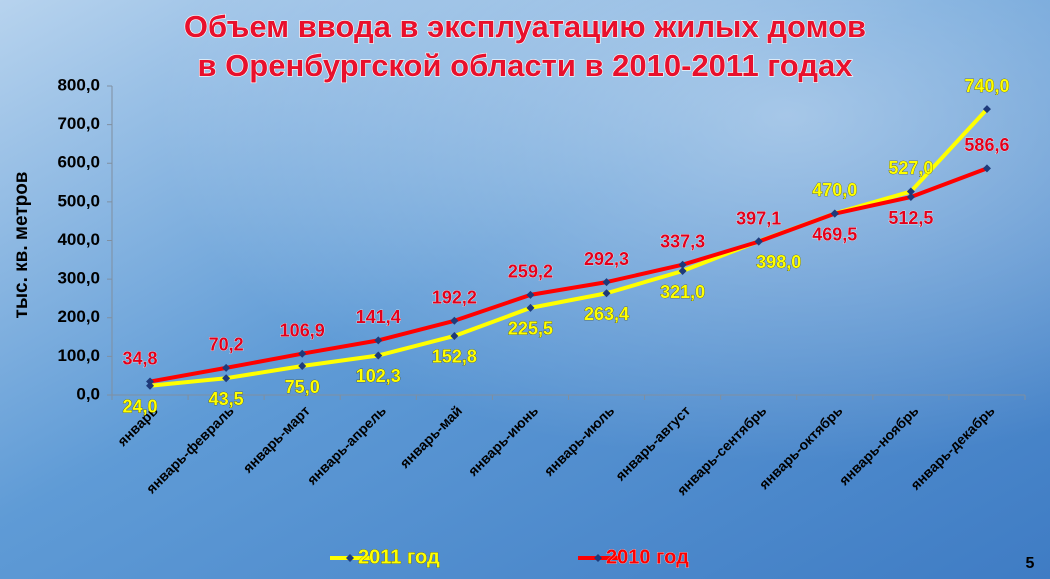  What do you see at coordinates (78, 355) in the screenshot?
I see `y-tick-label: 100,0` at bounding box center [78, 355].